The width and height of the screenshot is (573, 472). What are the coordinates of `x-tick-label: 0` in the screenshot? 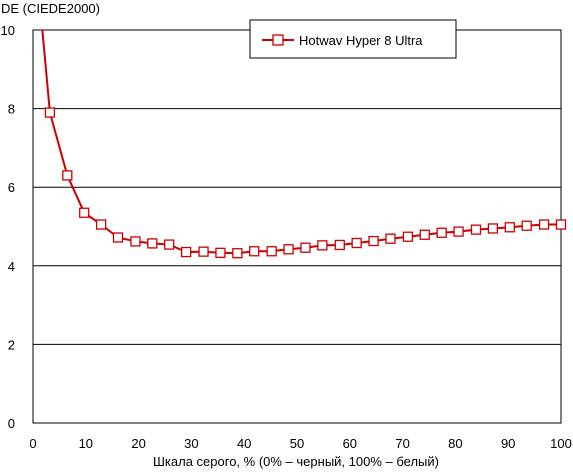 It's located at (32, 443).